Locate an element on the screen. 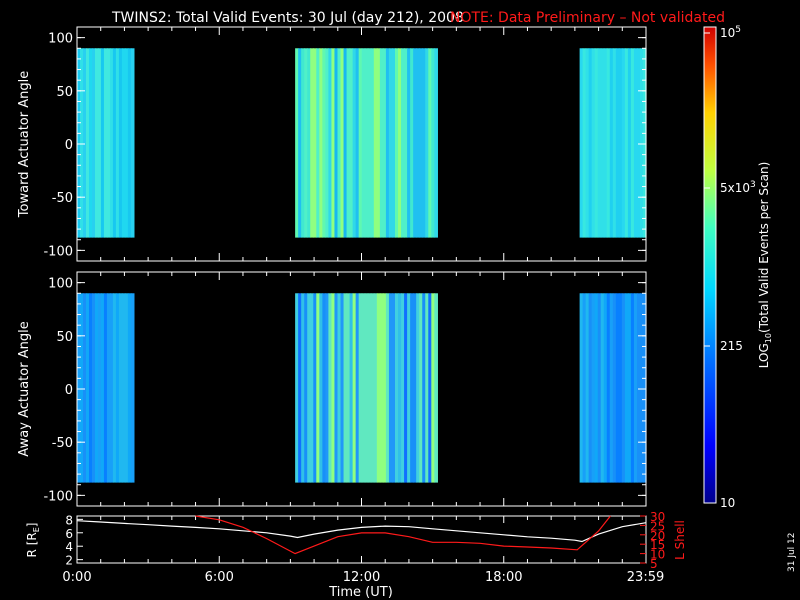  orbit-right-ylabel: L Shell is located at coordinates (680, 540).